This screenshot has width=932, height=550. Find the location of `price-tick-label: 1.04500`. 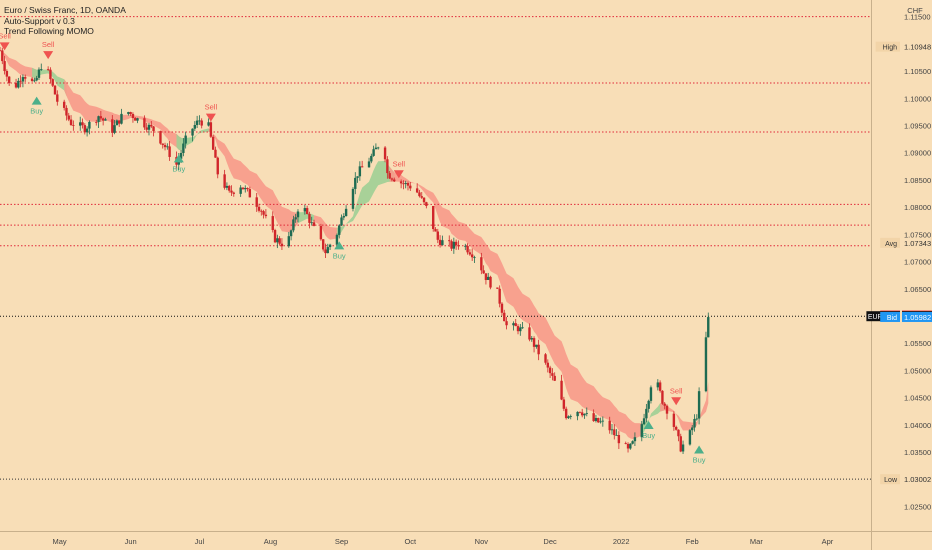

price-tick-label: 1.04500 is located at coordinates (917, 398).